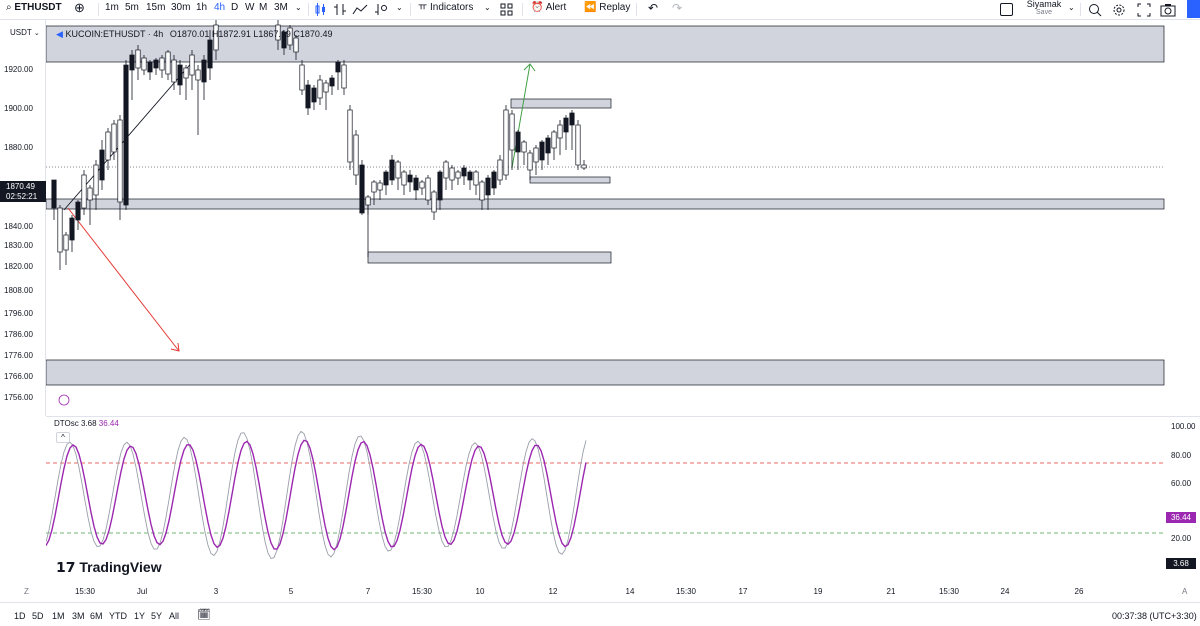 The image size is (1200, 626). What do you see at coordinates (174, 616) in the screenshot?
I see `range-all: All` at bounding box center [174, 616].